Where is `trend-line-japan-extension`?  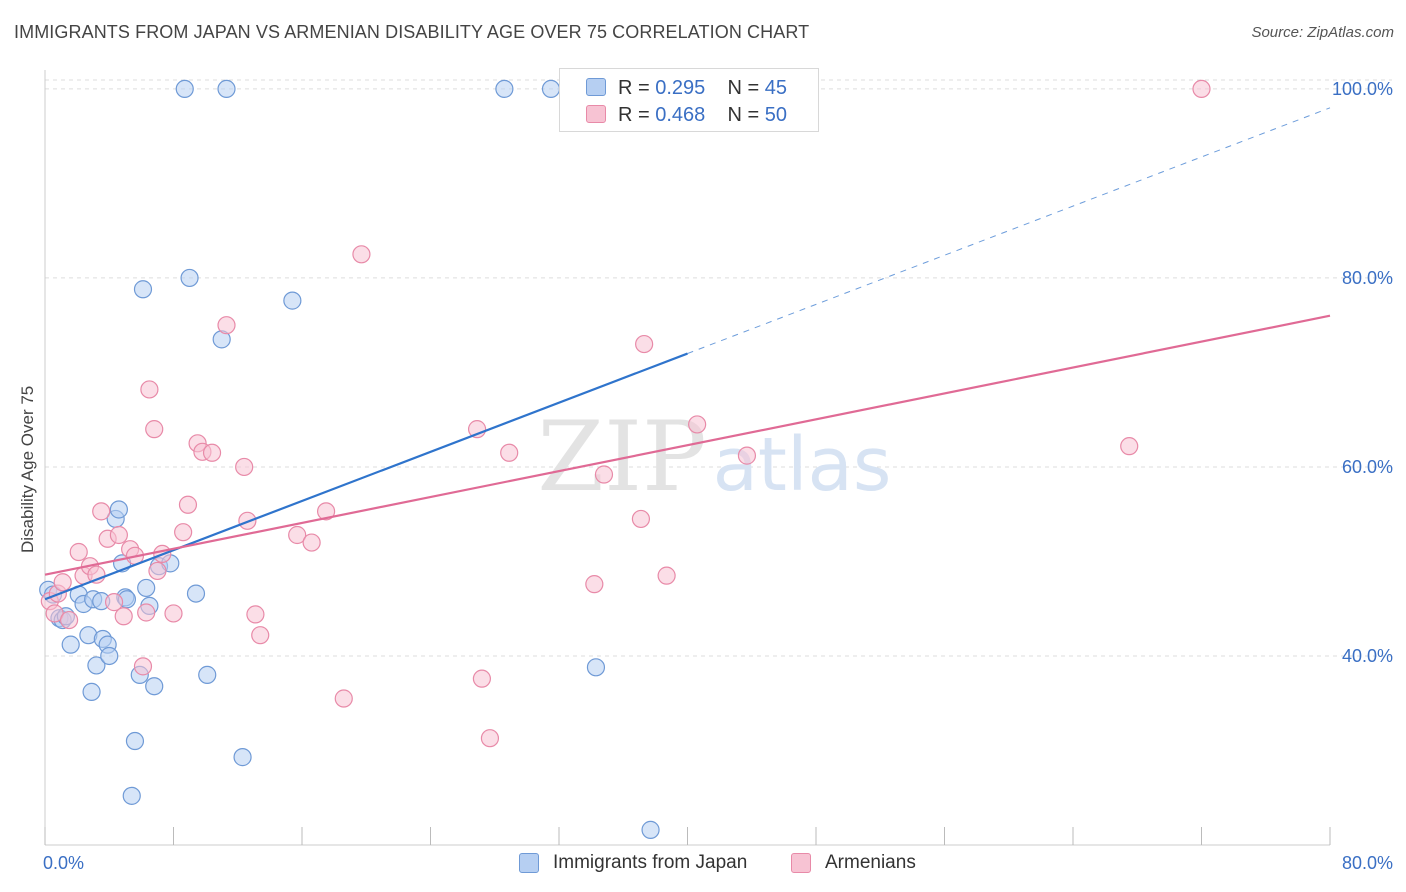
trend-line-japan-extension is located at coordinates (1009, 231).